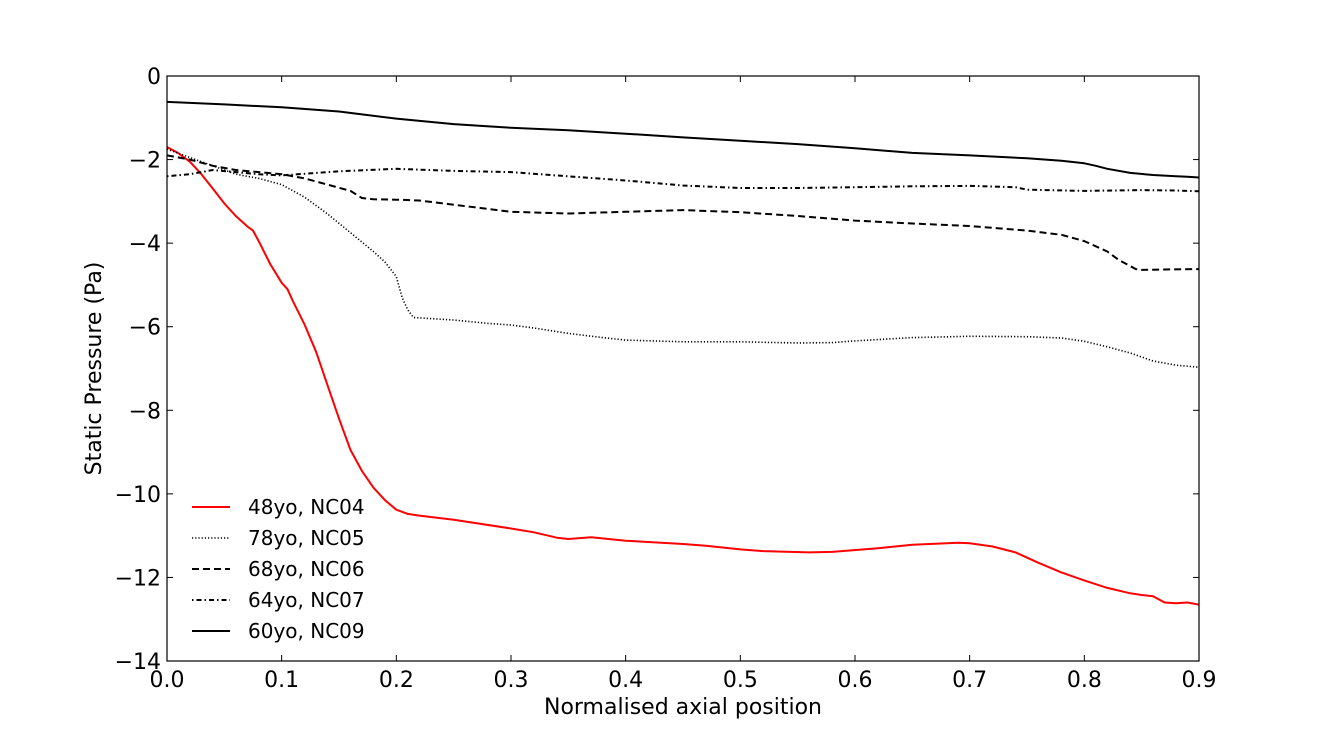 The width and height of the screenshot is (1332, 756). What do you see at coordinates (281, 680) in the screenshot?
I see `x-tick-label: 0.1` at bounding box center [281, 680].